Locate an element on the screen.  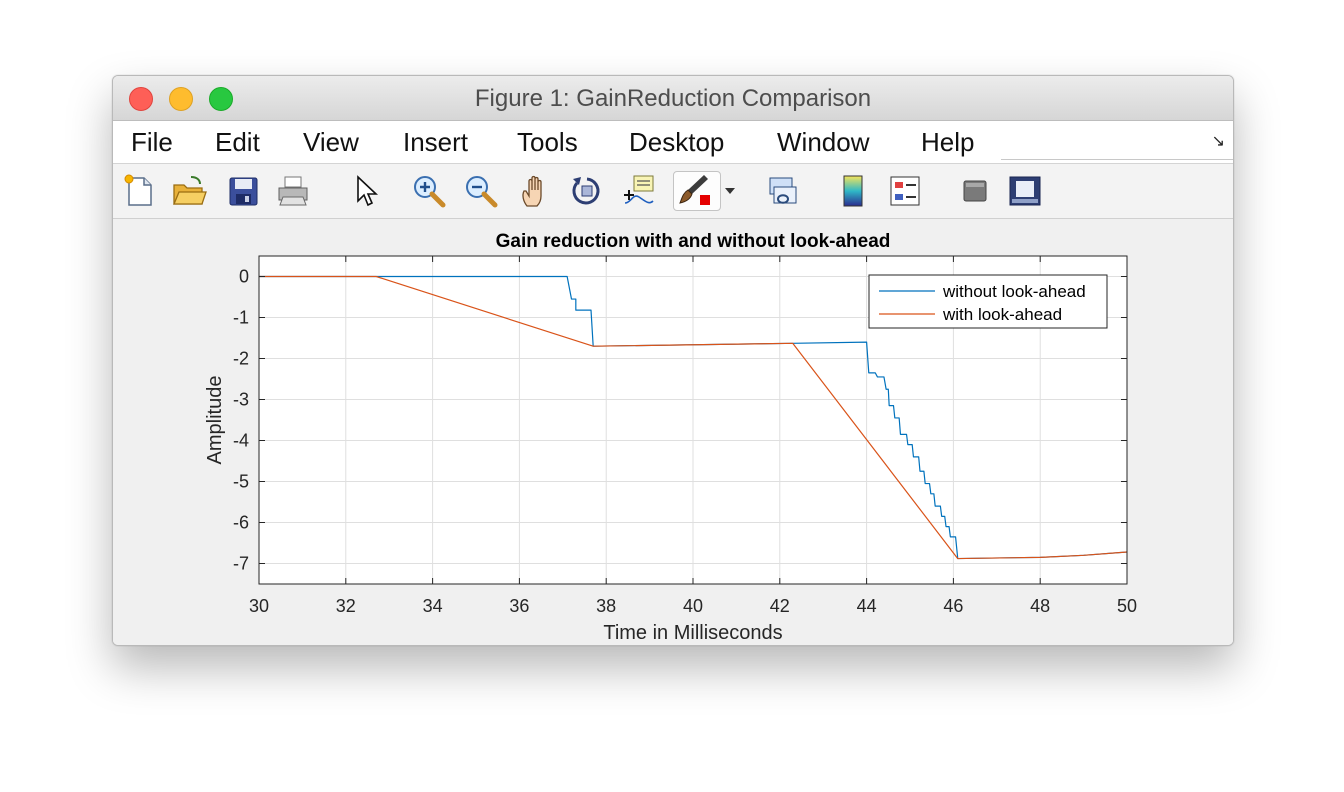
x-tick-label: 48 is located at coordinates (1040, 606).